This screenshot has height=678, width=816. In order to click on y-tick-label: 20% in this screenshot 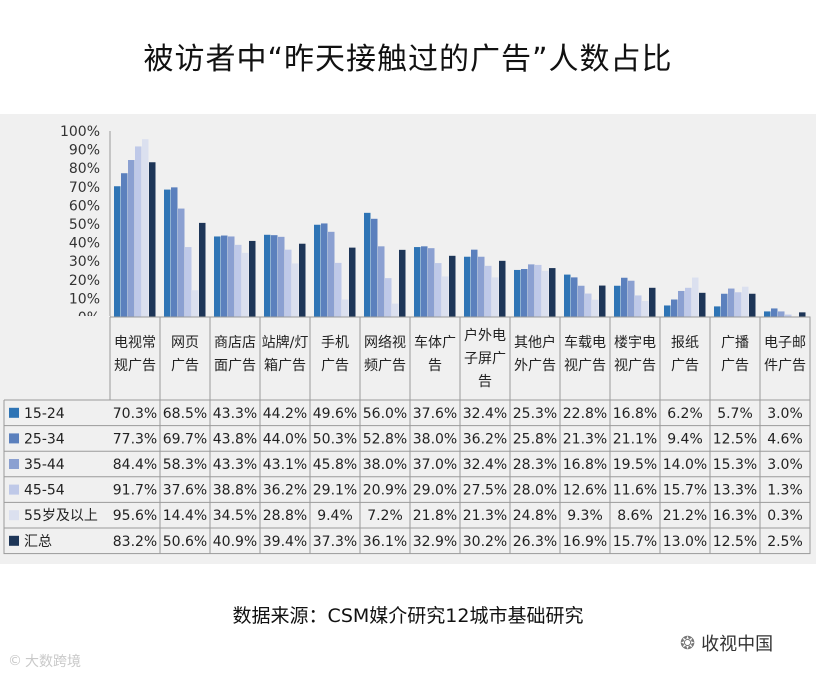, I will do `click(84, 281)`.